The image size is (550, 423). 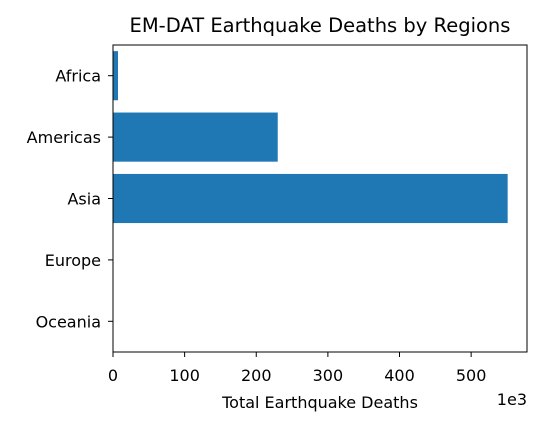 I want to click on x-tick-label-300: 300, so click(x=328, y=375).